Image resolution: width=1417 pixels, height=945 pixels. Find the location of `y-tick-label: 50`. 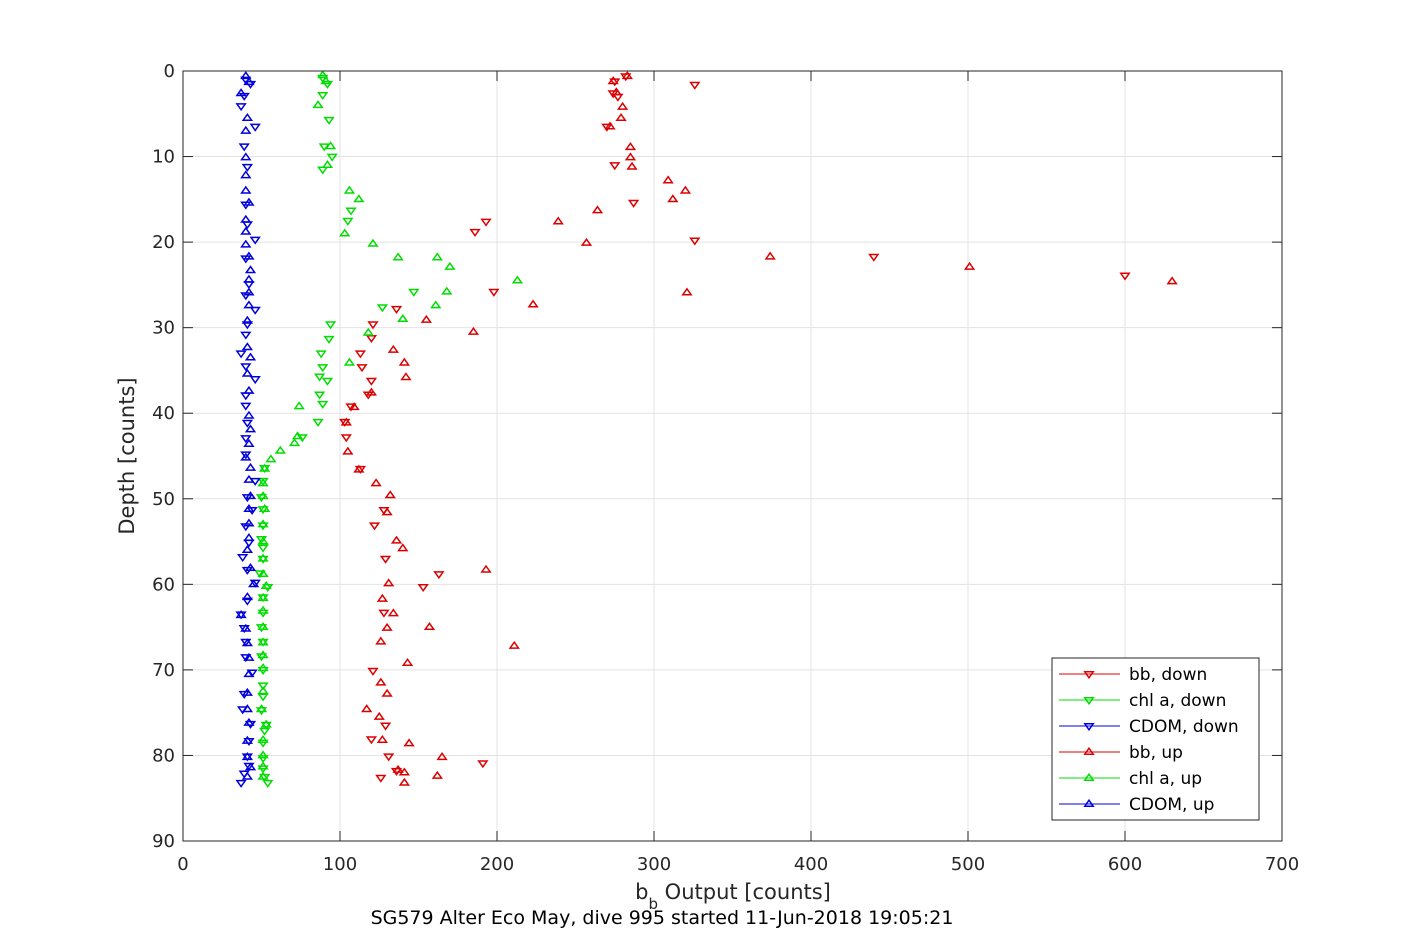

y-tick-label: 50 is located at coordinates (163, 499).